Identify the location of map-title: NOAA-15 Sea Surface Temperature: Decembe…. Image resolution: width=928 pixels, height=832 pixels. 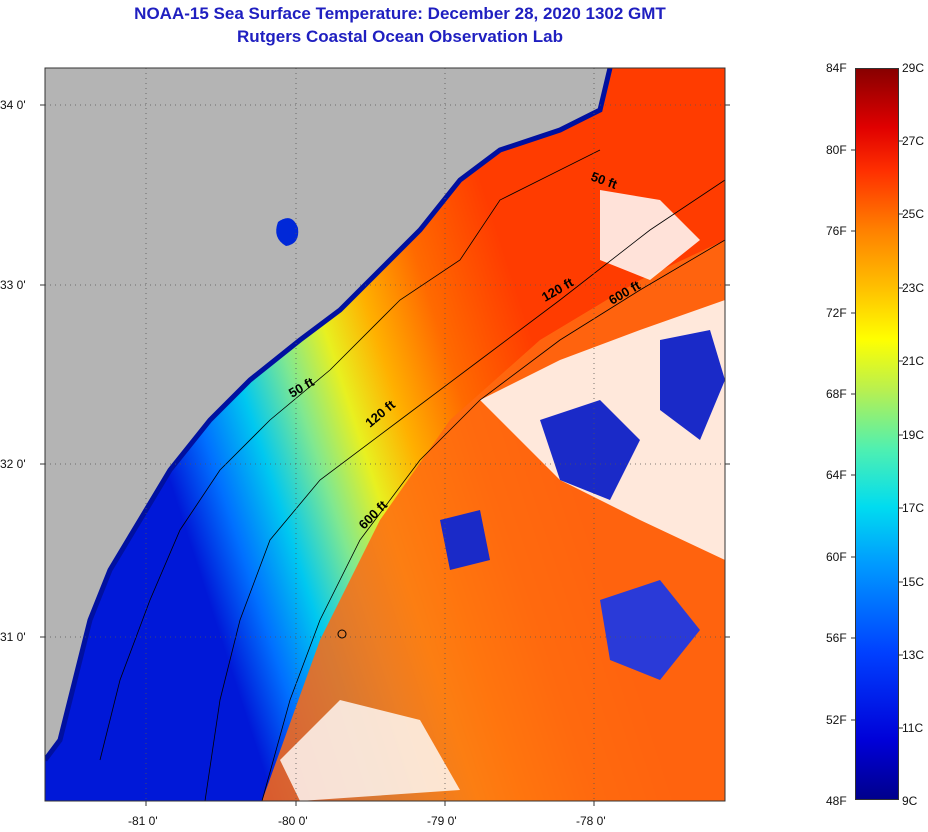
(400, 13).